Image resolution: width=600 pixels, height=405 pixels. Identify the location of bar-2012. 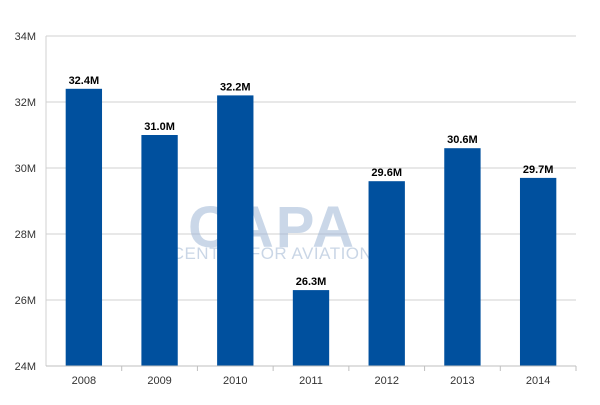
(386, 273).